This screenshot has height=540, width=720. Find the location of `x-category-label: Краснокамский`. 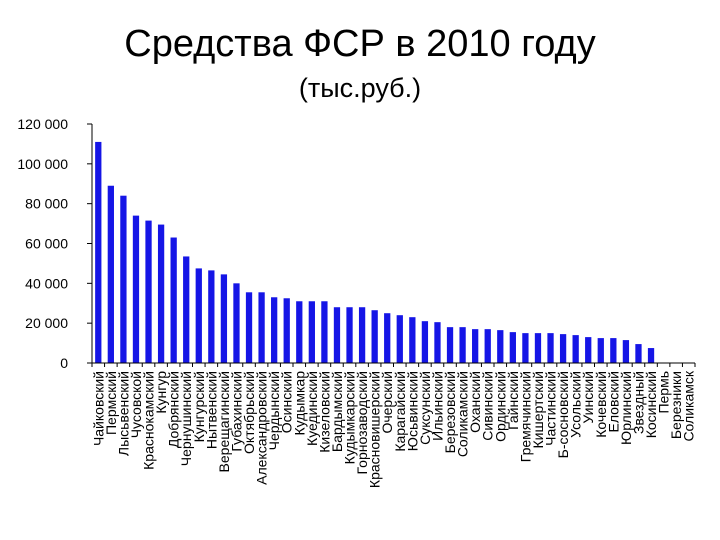

x-category-label: Краснокамский is located at coordinates (149, 420).